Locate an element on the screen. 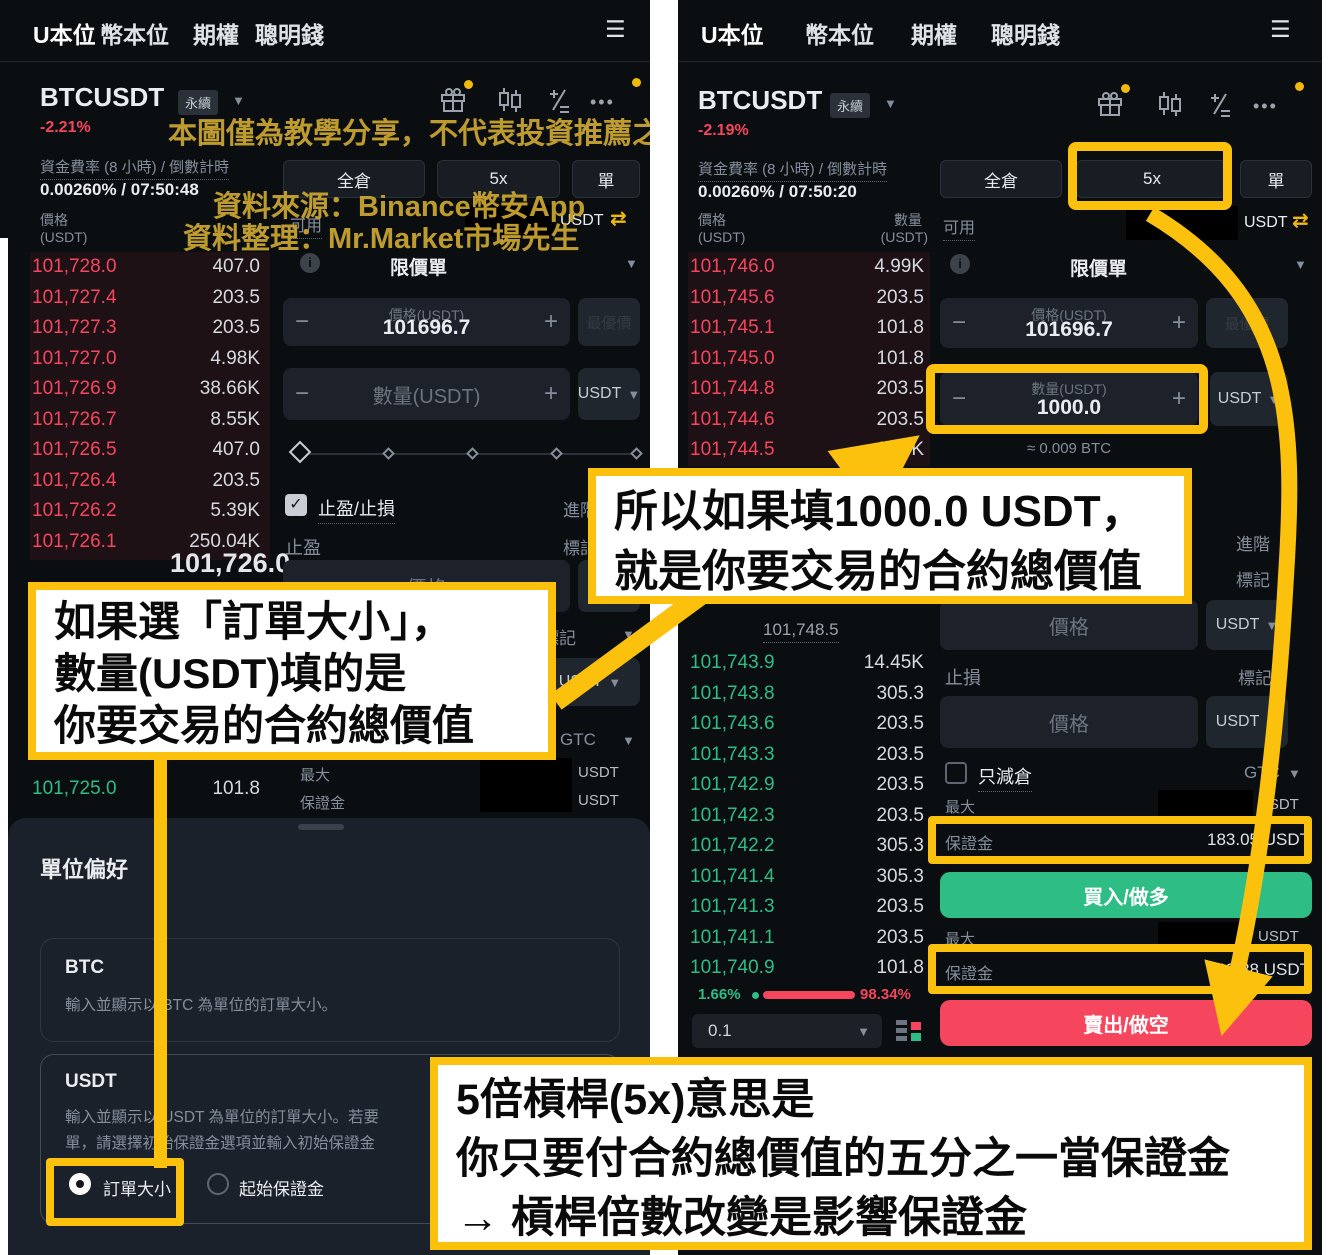 This screenshot has height=1255, width=1329. margin-sell-label: 保證金 is located at coordinates (969, 973).